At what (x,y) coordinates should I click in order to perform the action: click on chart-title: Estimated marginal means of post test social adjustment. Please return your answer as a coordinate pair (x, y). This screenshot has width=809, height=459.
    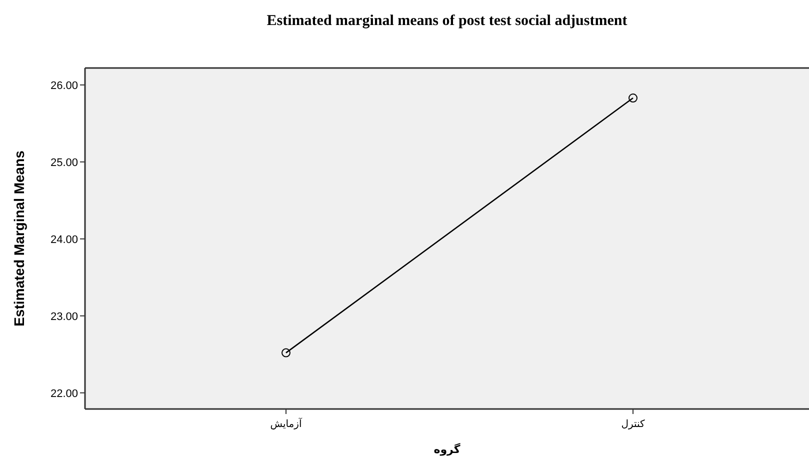
    Looking at the image, I should click on (447, 21).